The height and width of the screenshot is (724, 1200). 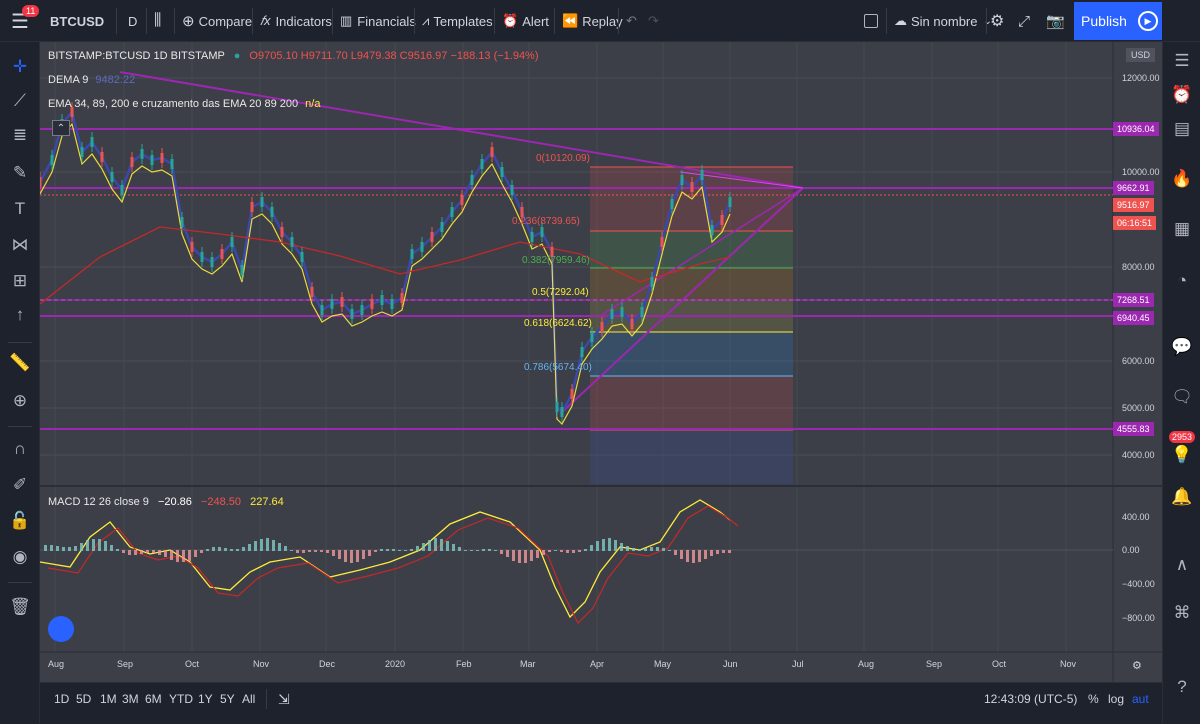 What do you see at coordinates (1182, 396) in the screenshot?
I see `notes-icon: 🗨` at bounding box center [1182, 396].